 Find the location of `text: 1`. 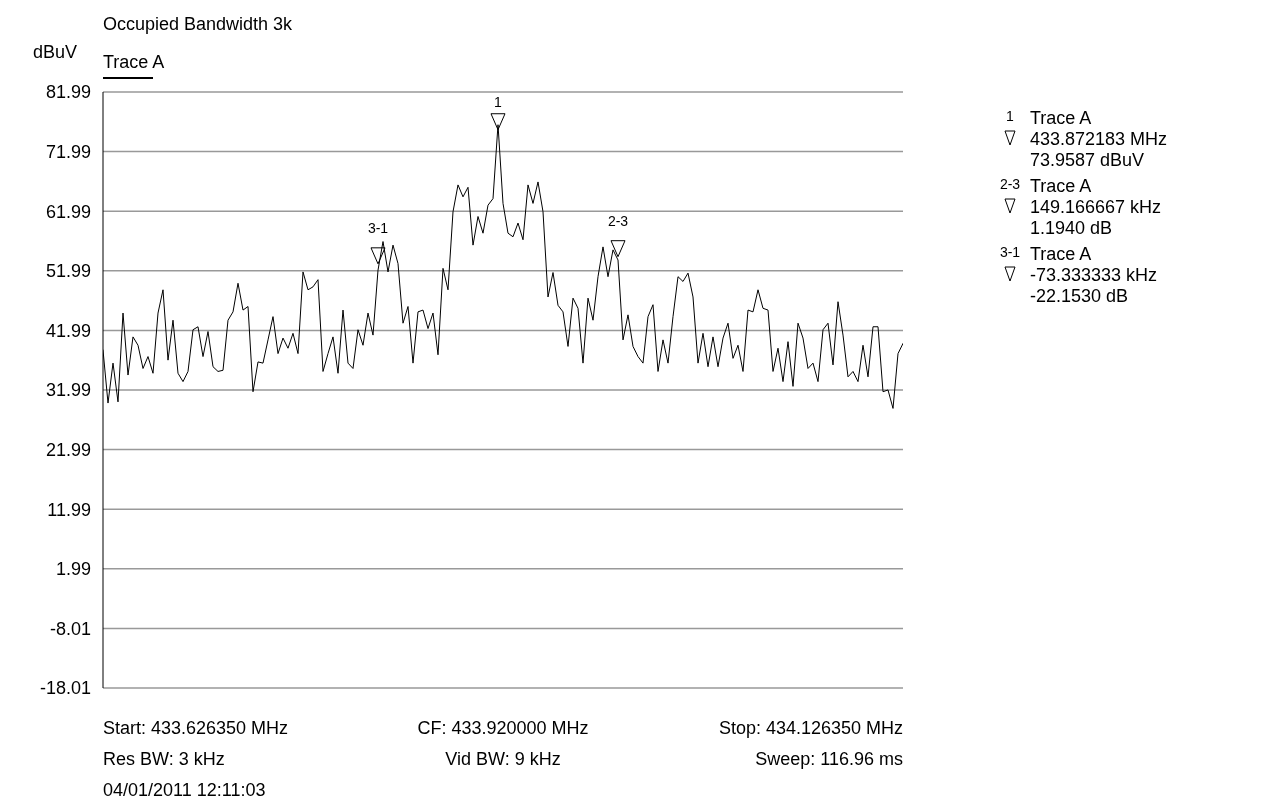

text: 1 is located at coordinates (1010, 116).